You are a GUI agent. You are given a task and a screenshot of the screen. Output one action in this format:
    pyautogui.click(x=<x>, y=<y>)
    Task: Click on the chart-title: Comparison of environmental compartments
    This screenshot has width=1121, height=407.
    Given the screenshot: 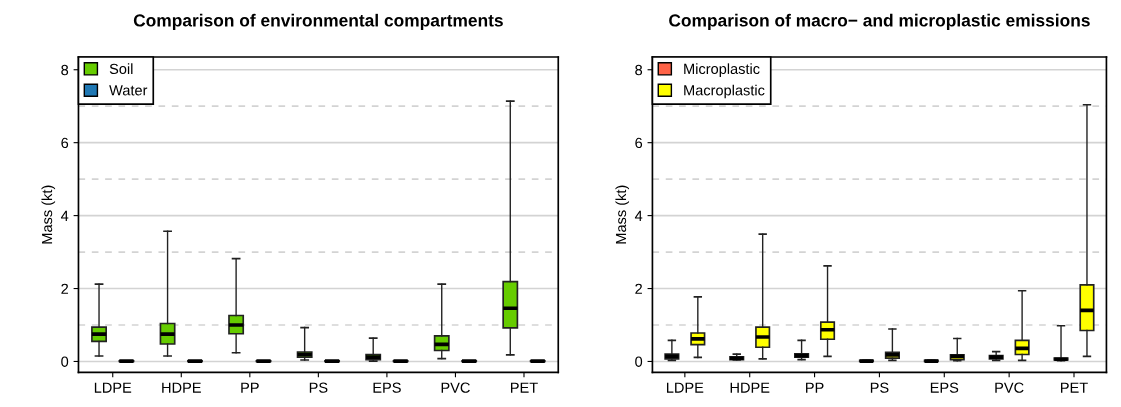 What is the action you would take?
    pyautogui.click(x=318, y=22)
    